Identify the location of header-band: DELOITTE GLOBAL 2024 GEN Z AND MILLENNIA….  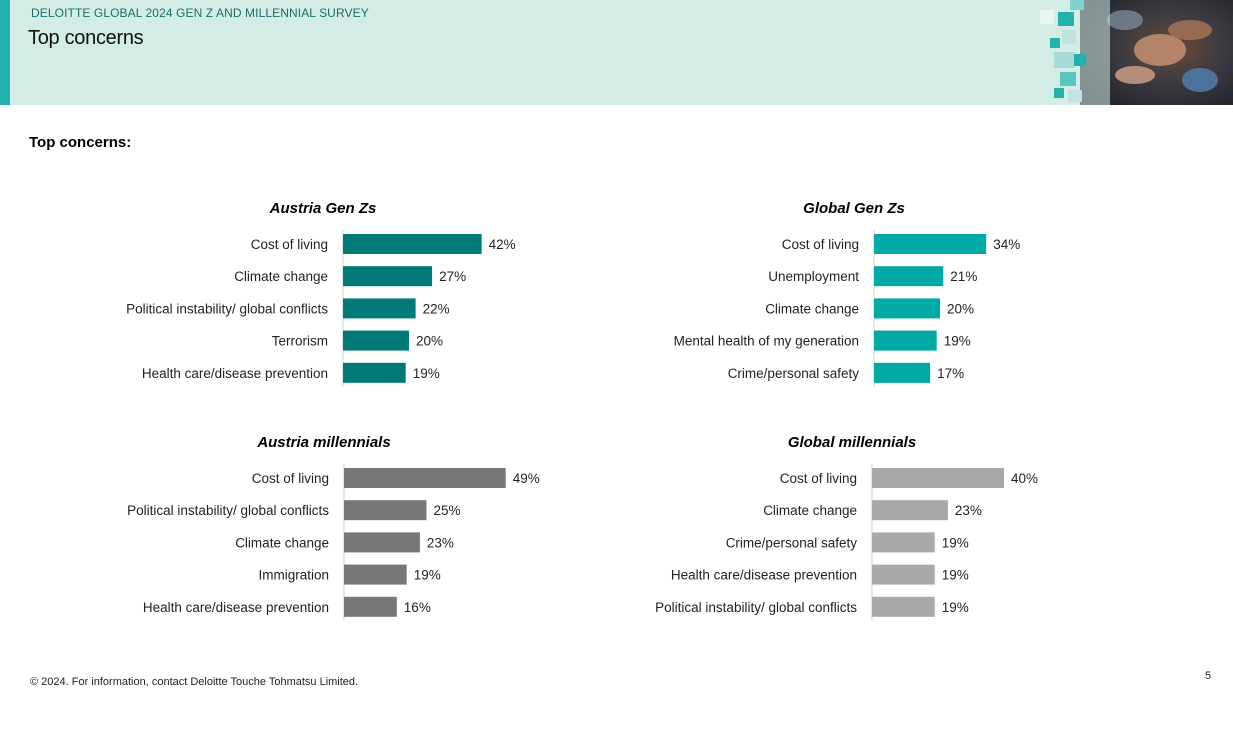
(616, 52).